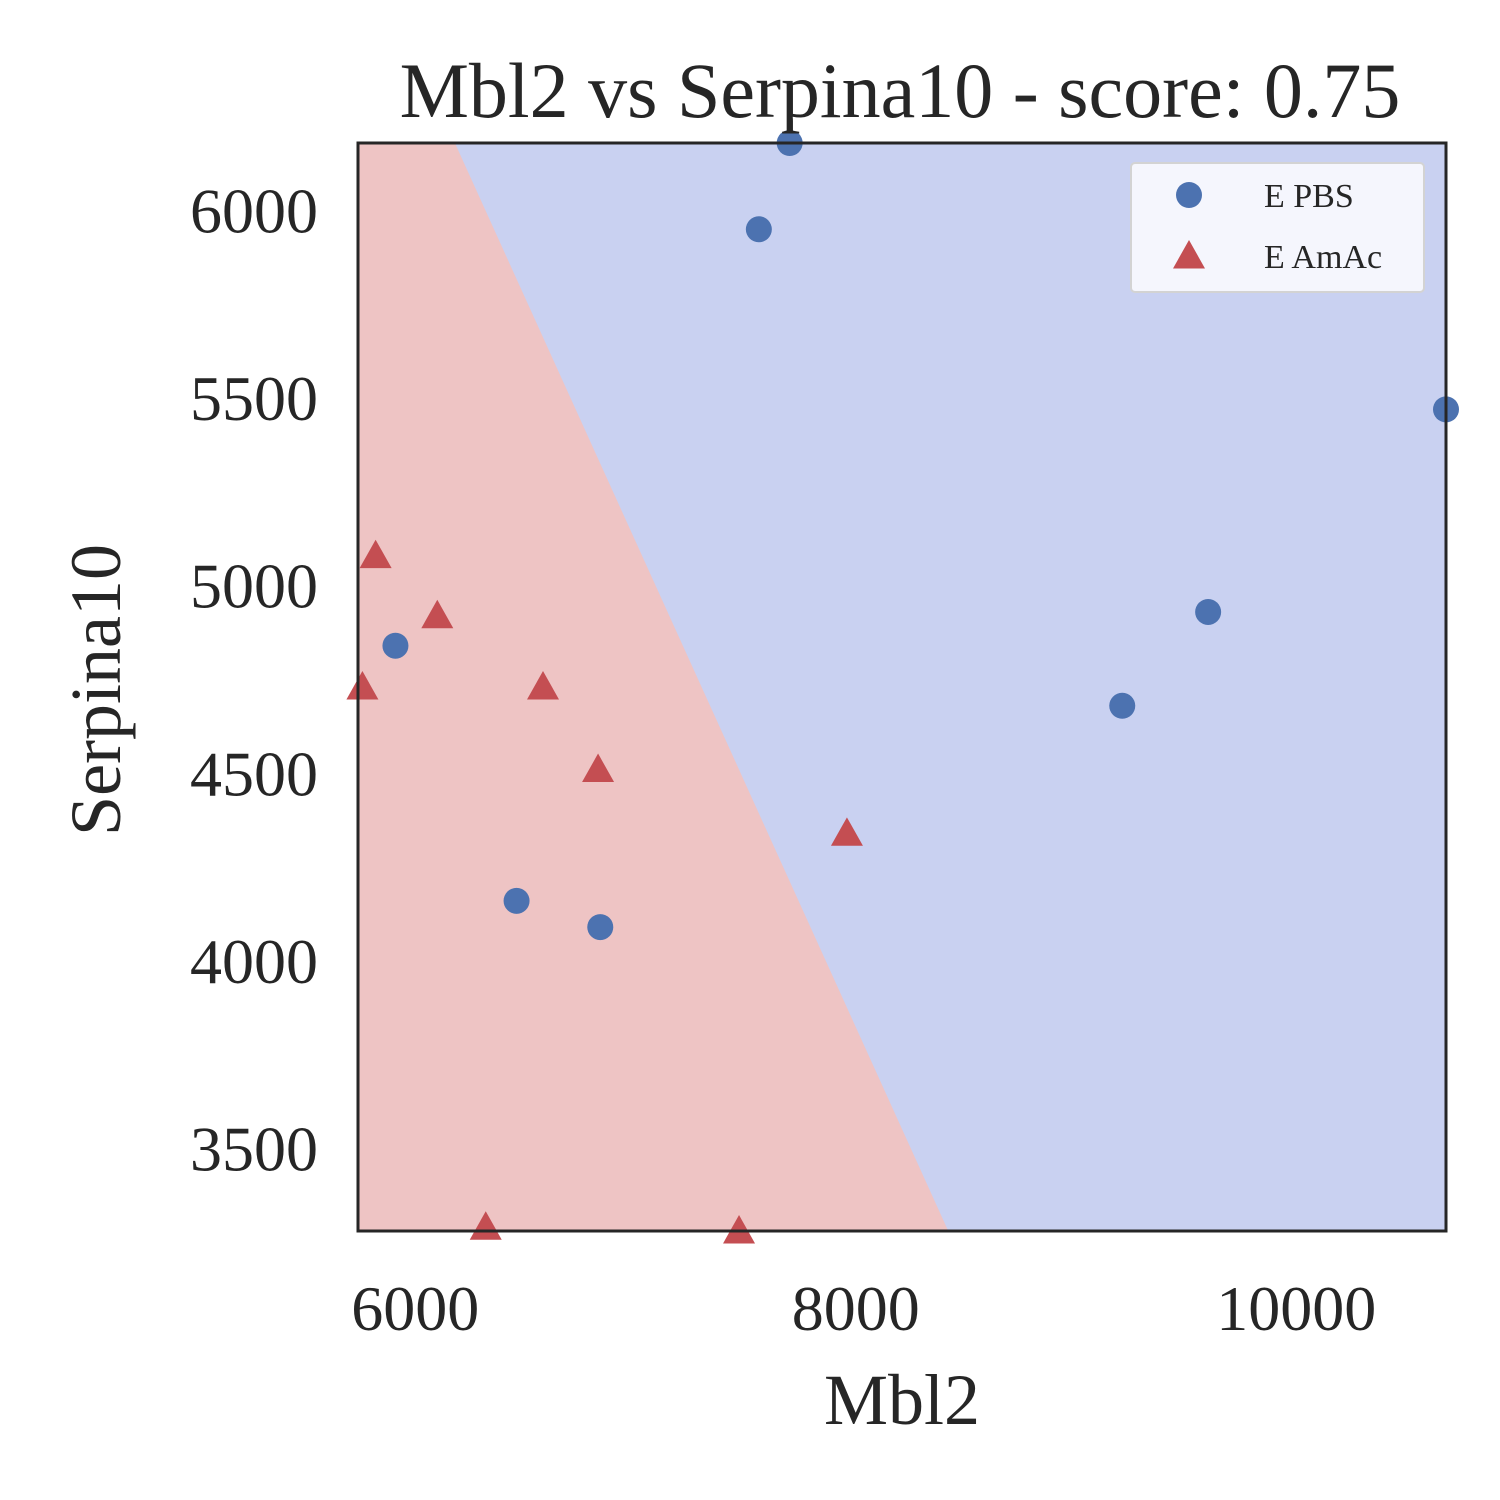 Image resolution: width=1500 pixels, height=1500 pixels. What do you see at coordinates (254, 1148) in the screenshot?
I see `y-tick-label: 3500` at bounding box center [254, 1148].